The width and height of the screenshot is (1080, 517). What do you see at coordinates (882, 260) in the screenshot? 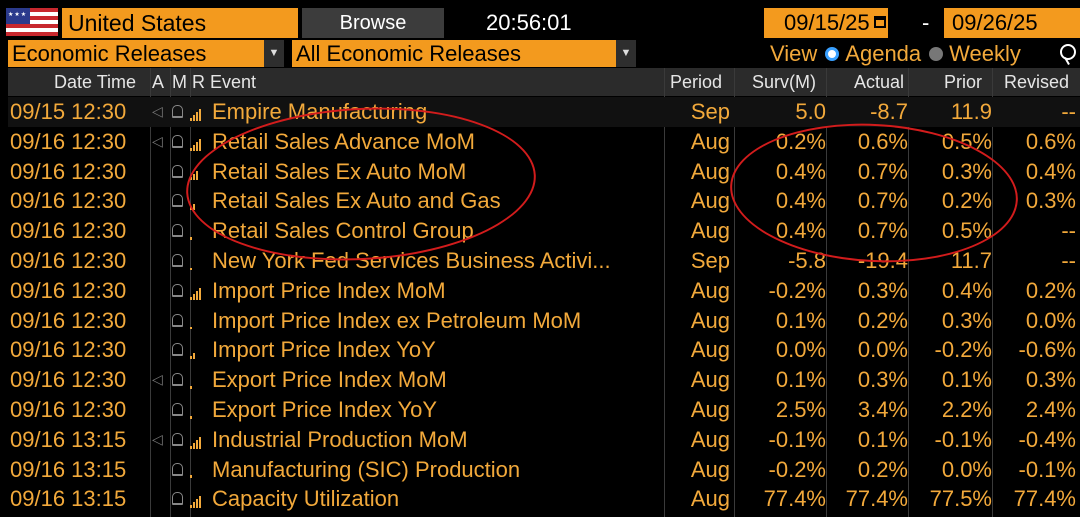
I see `row-actual: -19.4` at bounding box center [882, 260].